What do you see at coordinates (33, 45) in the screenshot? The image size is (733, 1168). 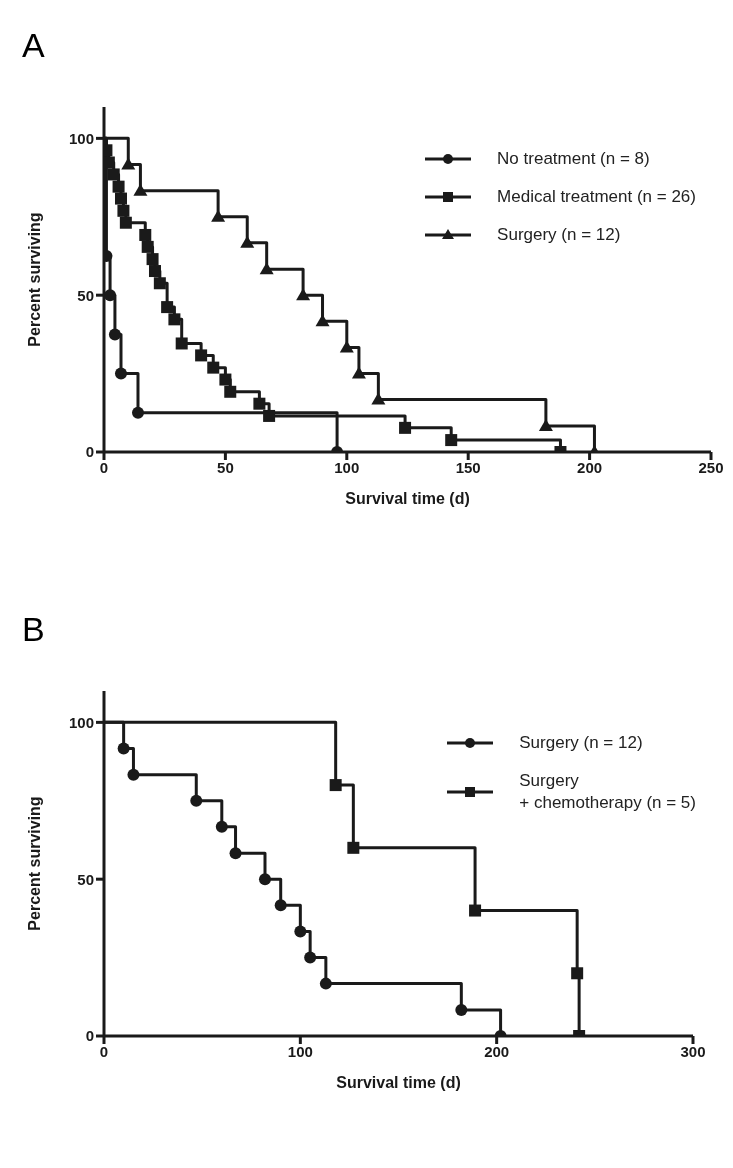 I see `chart-title: A` at bounding box center [33, 45].